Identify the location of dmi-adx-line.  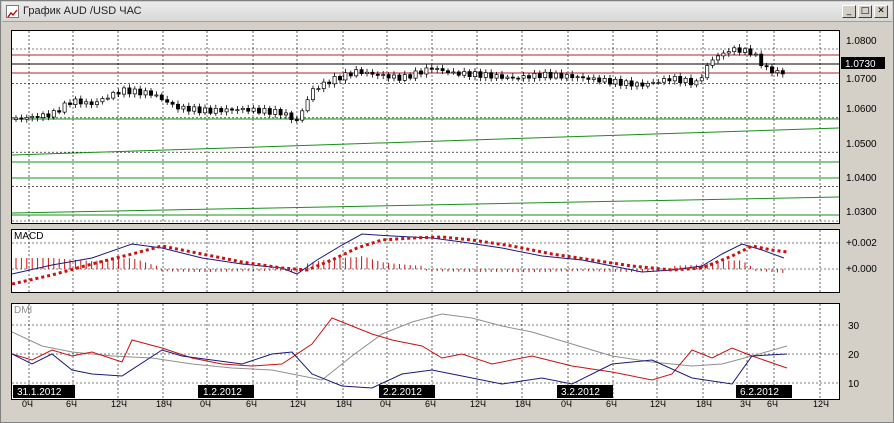
(400, 347).